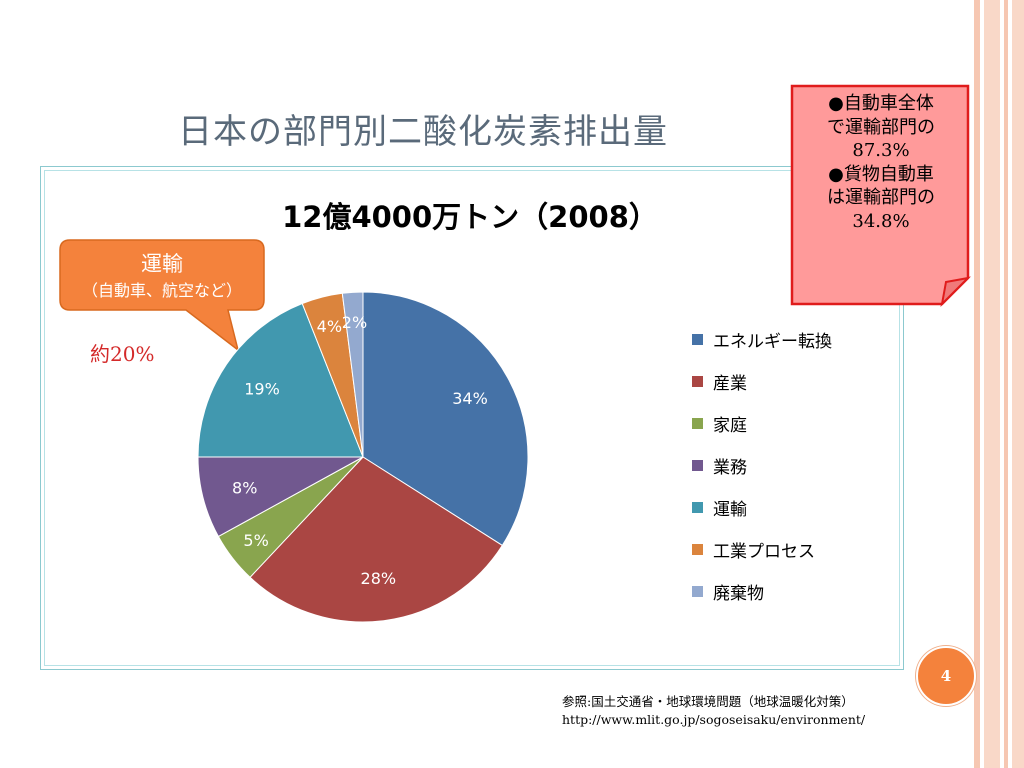 The width and height of the screenshot is (1024, 768). I want to click on note-line: は運輸部門の, so click(881, 197).